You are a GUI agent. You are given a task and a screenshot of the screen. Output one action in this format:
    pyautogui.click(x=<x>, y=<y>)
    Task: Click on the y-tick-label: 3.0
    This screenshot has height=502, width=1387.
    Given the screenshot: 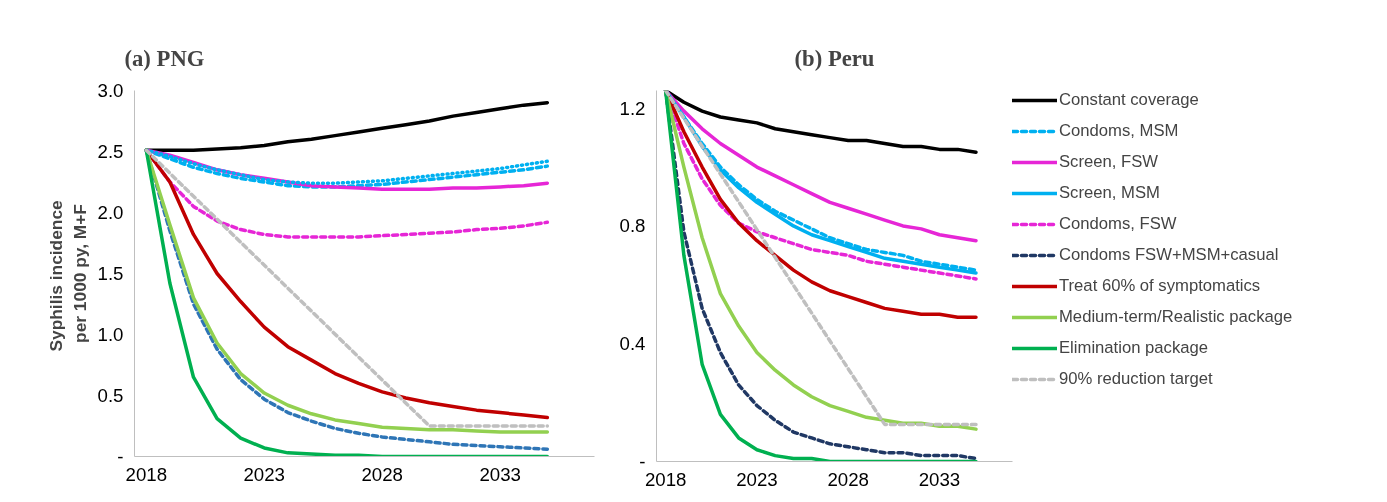 What is the action you would take?
    pyautogui.click(x=110, y=90)
    